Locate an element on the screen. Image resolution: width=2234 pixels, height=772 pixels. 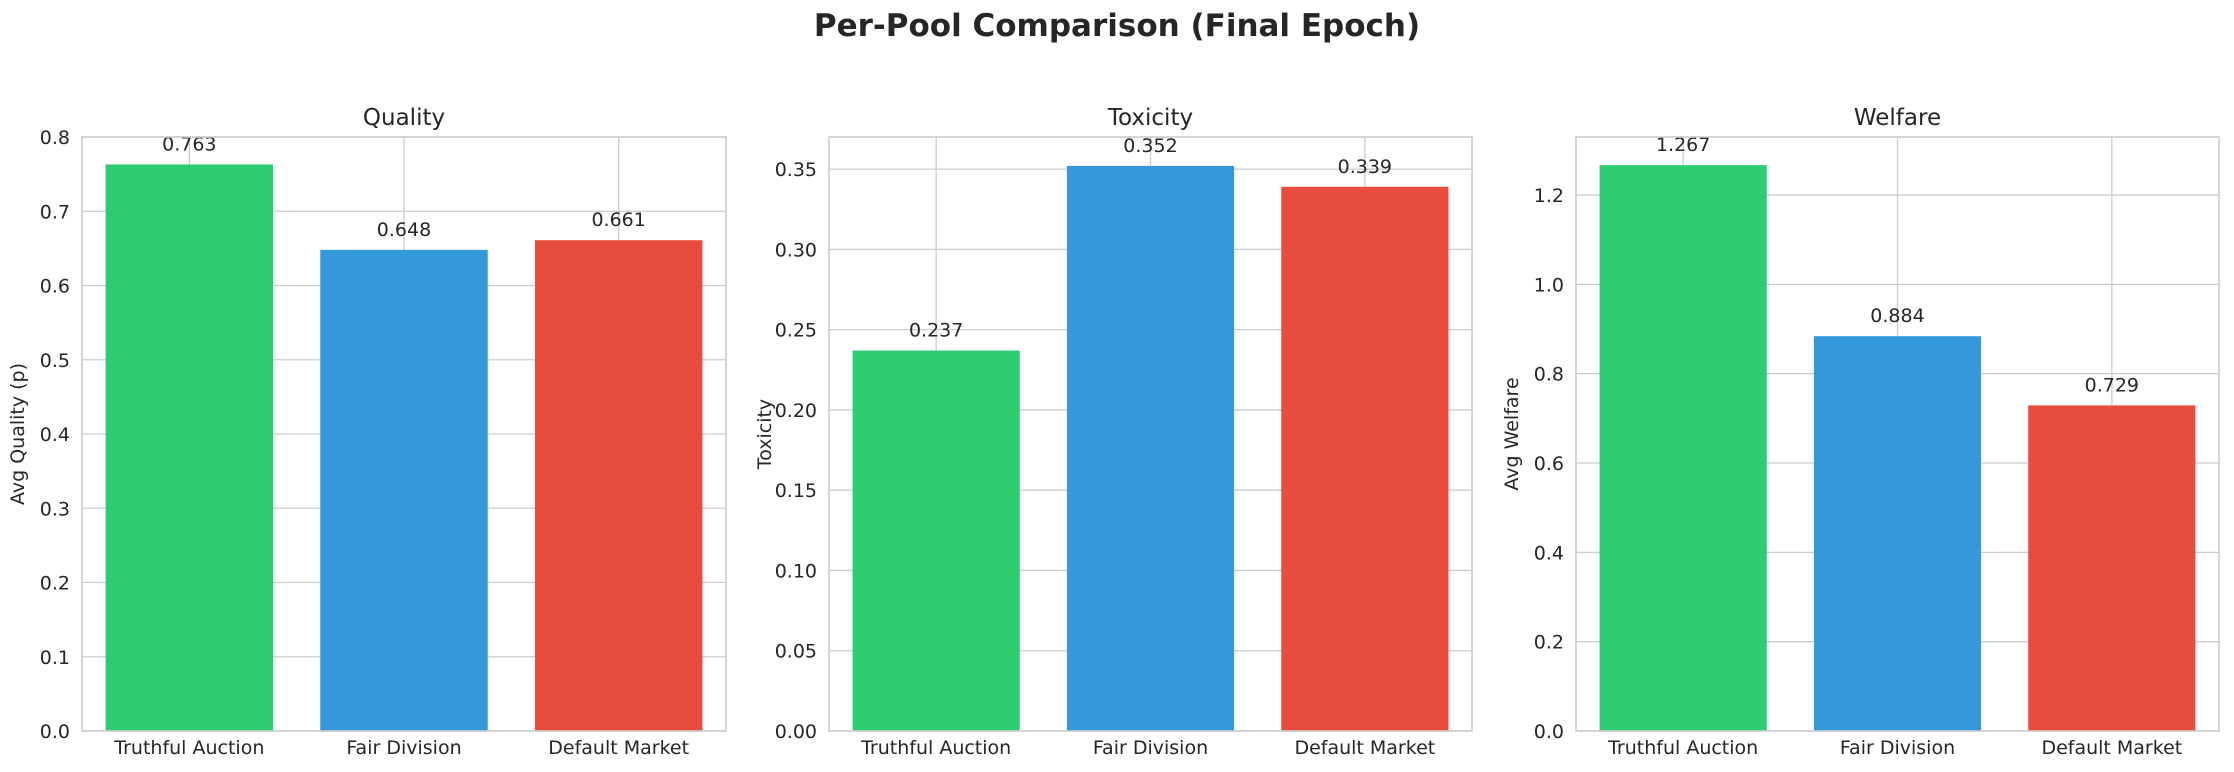
y-tick-label: 0.05 is located at coordinates (796, 652).